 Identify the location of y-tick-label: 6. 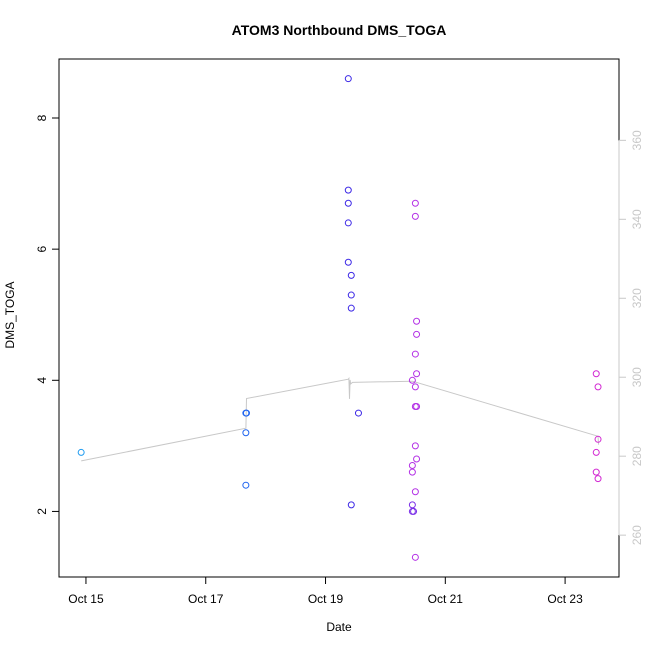
(42, 248).